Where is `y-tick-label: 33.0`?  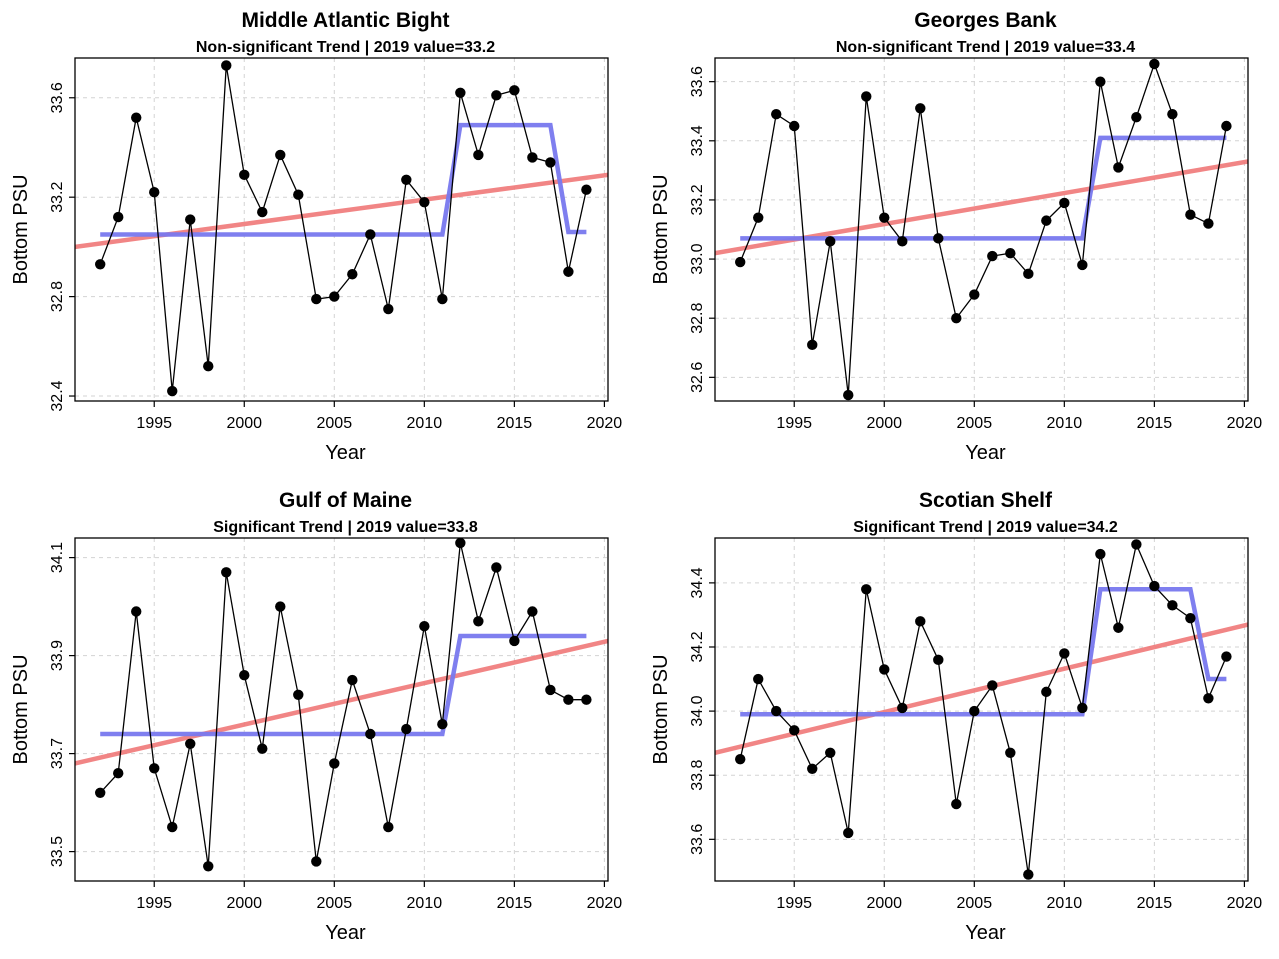
y-tick-label: 33.0 is located at coordinates (697, 258).